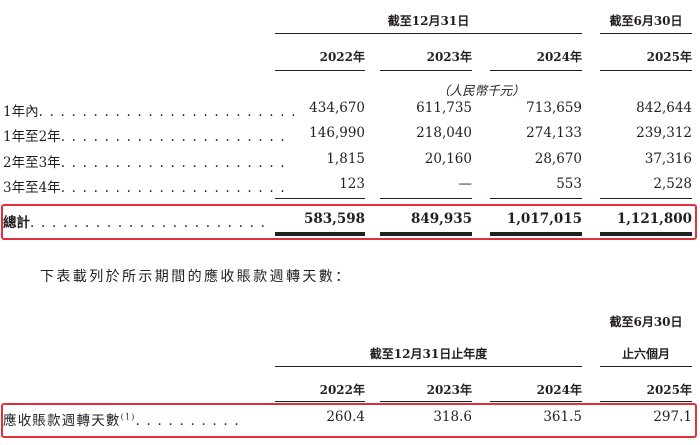 This screenshot has height=445, width=700. I want to click on intro-text: 下表載列於所示期間的應收賬款週轉天數：, so click(196, 277).